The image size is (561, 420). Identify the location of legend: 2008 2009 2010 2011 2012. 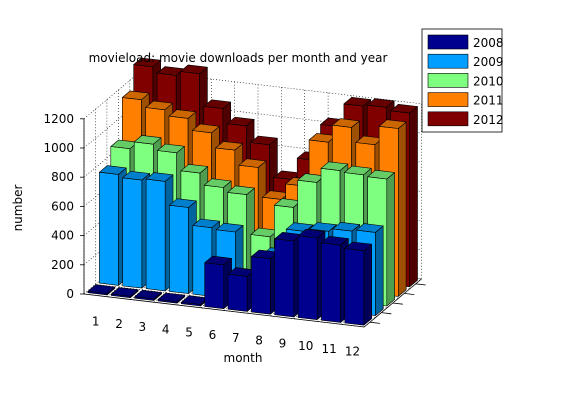
(463, 80).